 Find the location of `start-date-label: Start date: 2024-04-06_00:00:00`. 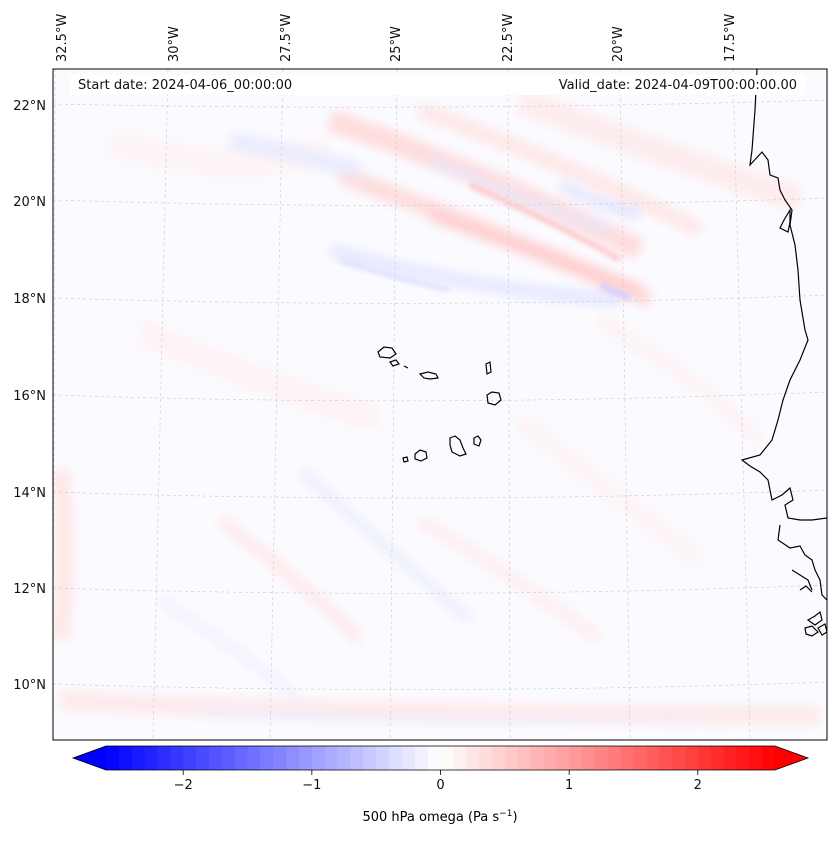

start-date-label: Start date: 2024-04-06_00:00:00 is located at coordinates (185, 85).